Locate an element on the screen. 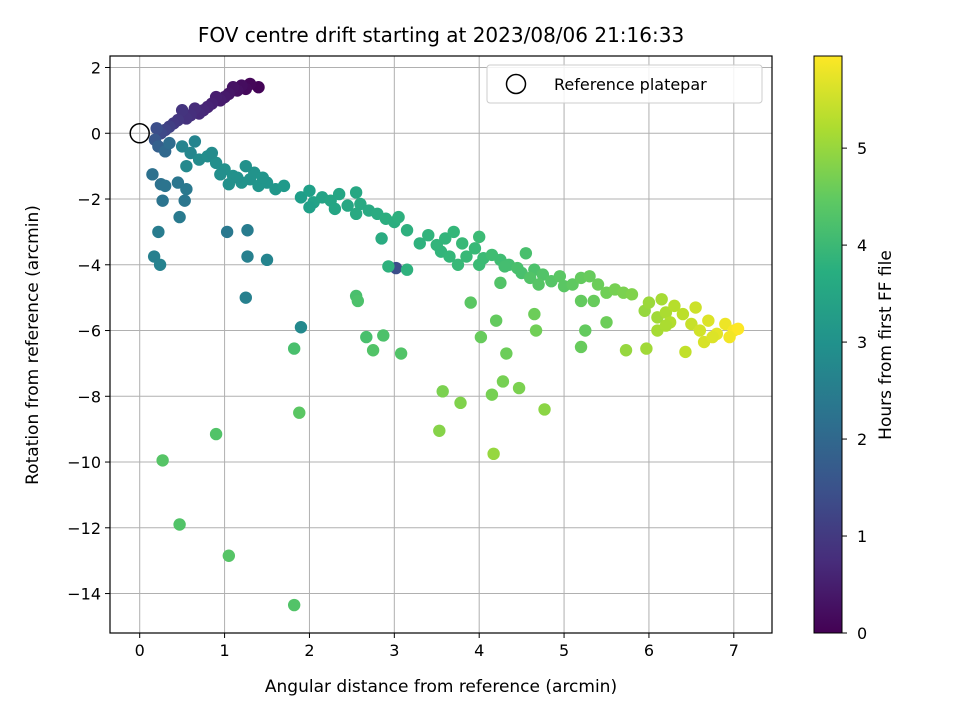 This screenshot has height=720, width=960. y-tick-label: −2 is located at coordinates (89, 199).